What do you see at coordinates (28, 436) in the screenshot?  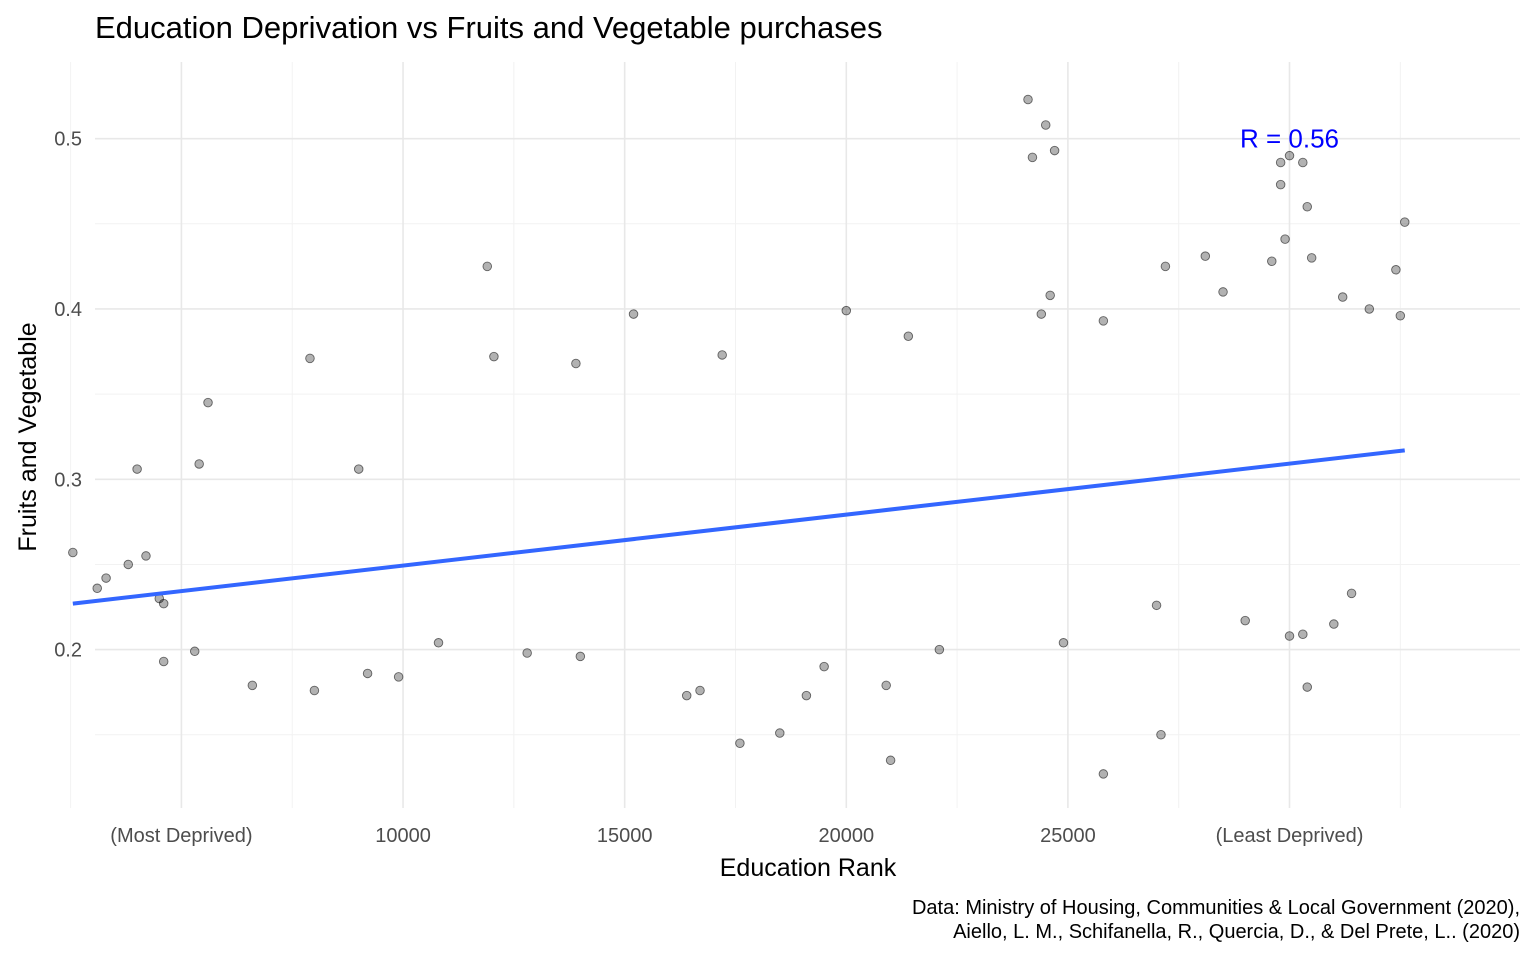 I see `y-axis-label: Fruits and Vegetable` at bounding box center [28, 436].